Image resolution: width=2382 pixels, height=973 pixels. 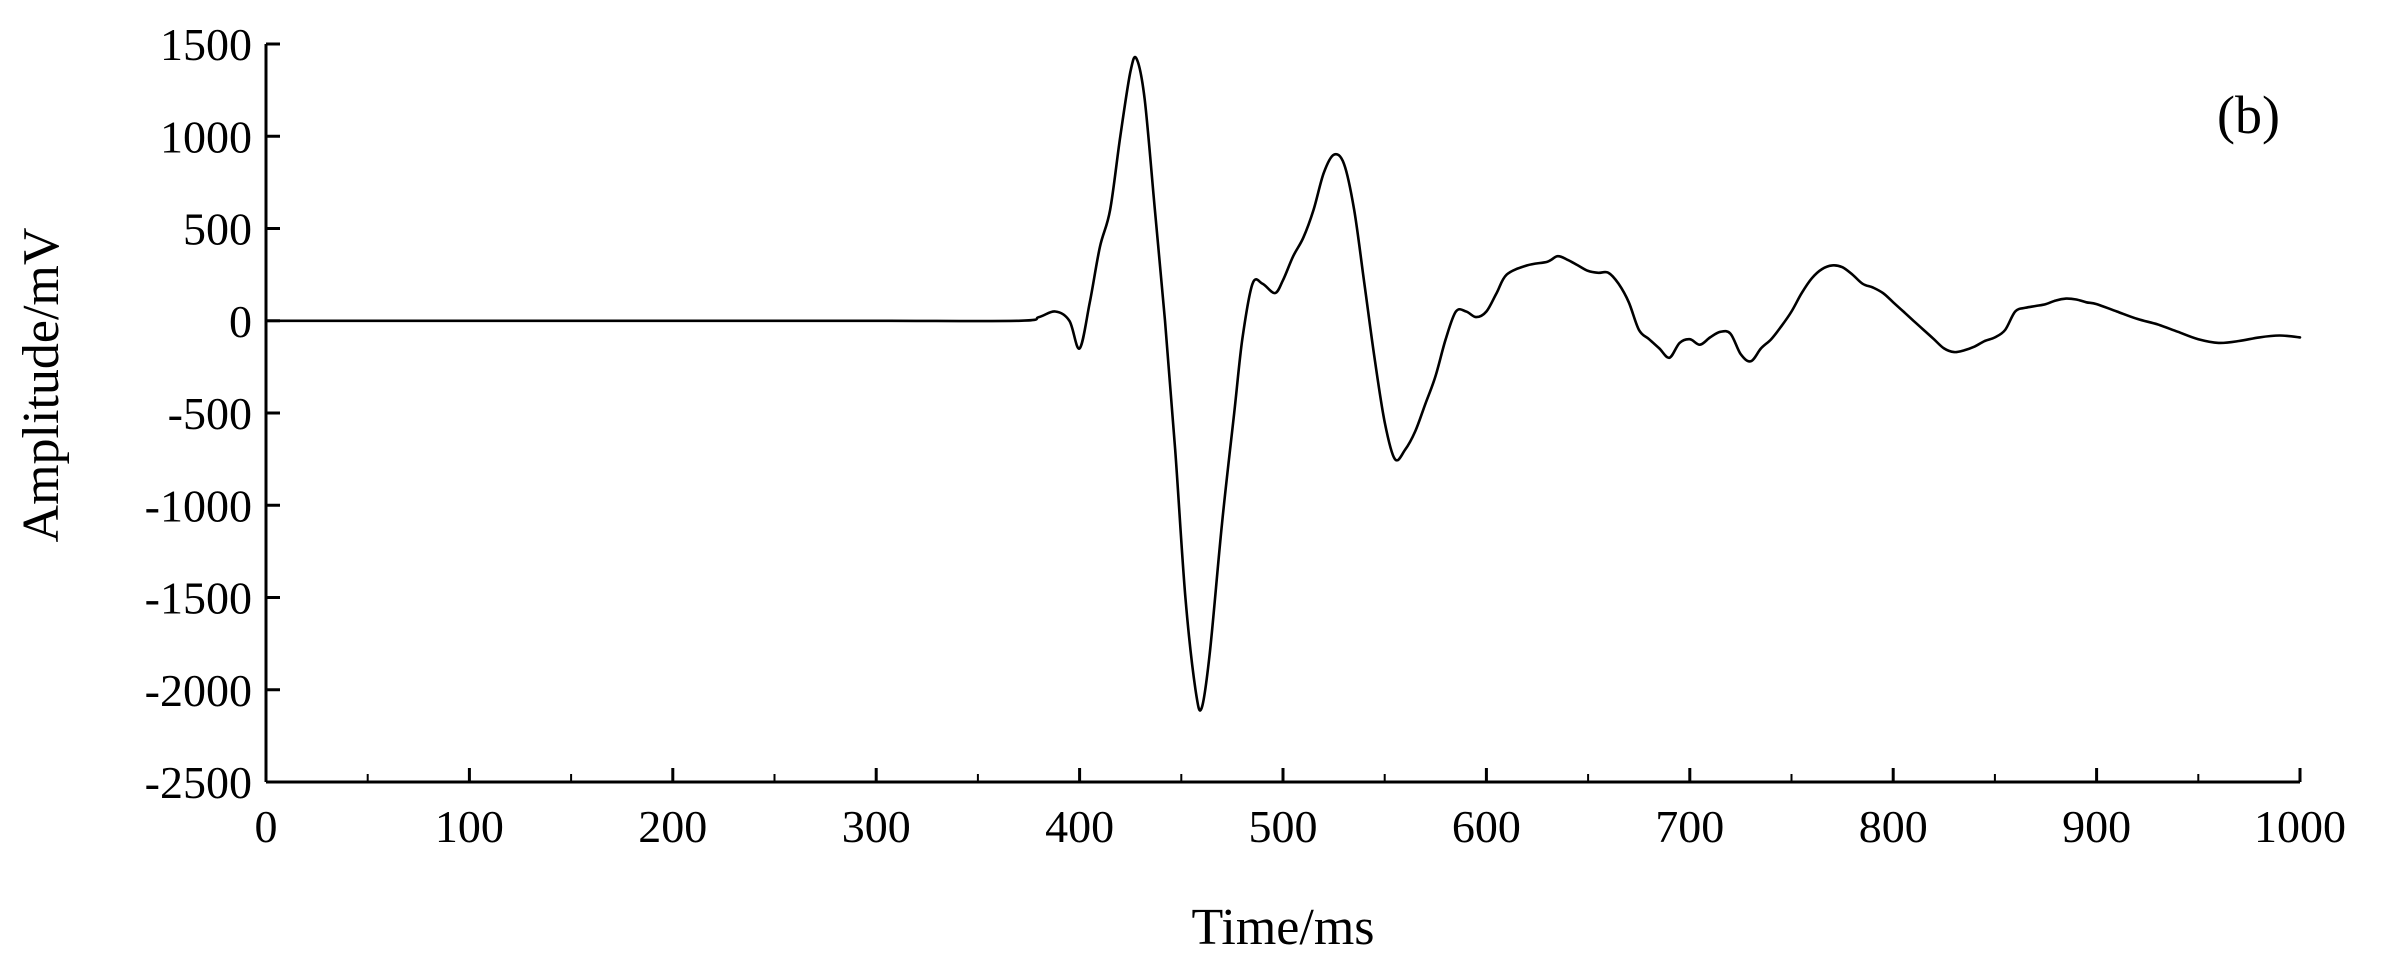 I want to click on y-ticks: 1500 1000 500 0 -500 -1000 -1500 -2000 -2500, so click(x=212, y=413).